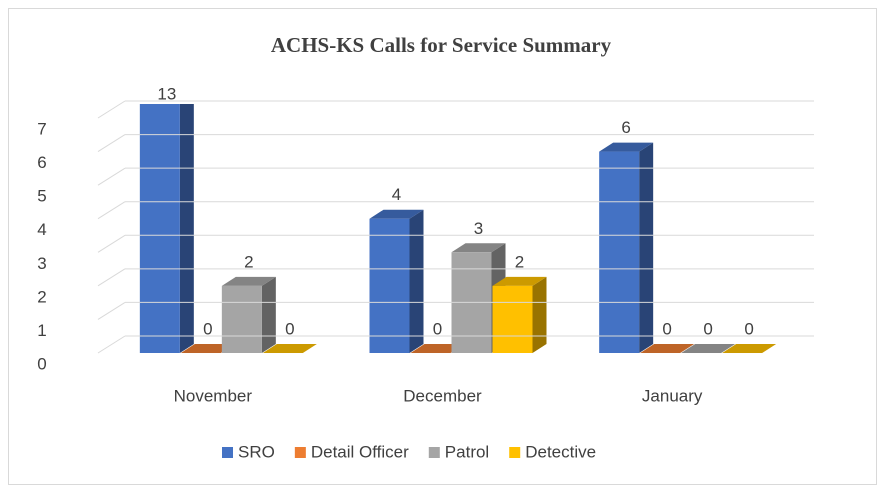 This screenshot has height=493, width=883. What do you see at coordinates (41, 196) in the screenshot?
I see `y-tick-label: 5` at bounding box center [41, 196].